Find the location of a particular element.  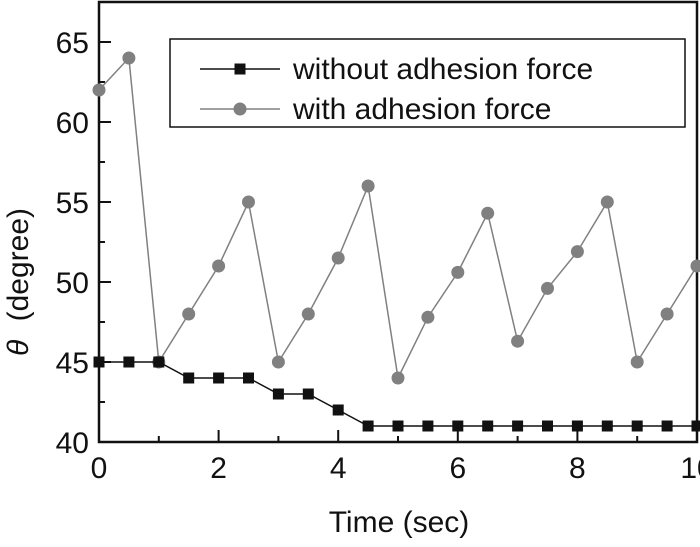

y-axis-title: θ (degree) is located at coordinates (18, 282).